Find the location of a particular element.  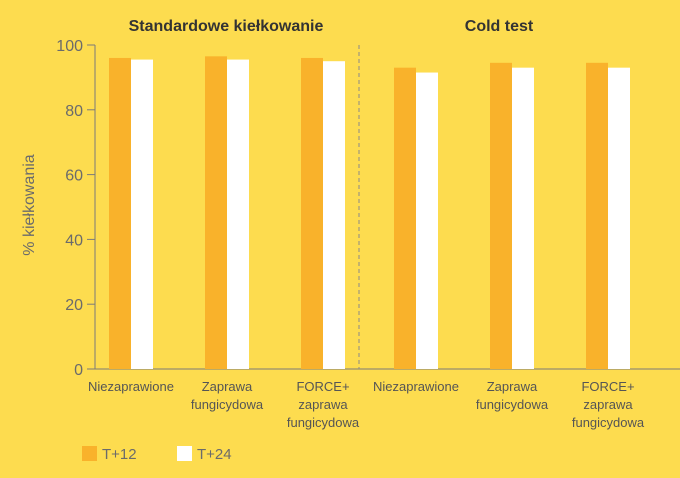

y-tick-label: 60 is located at coordinates (74, 176).